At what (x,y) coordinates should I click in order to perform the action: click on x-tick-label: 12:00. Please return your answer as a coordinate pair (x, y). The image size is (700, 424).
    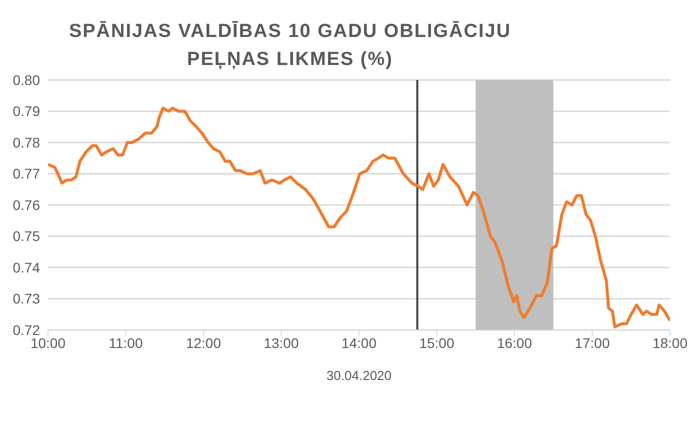
    Looking at the image, I should click on (204, 342).